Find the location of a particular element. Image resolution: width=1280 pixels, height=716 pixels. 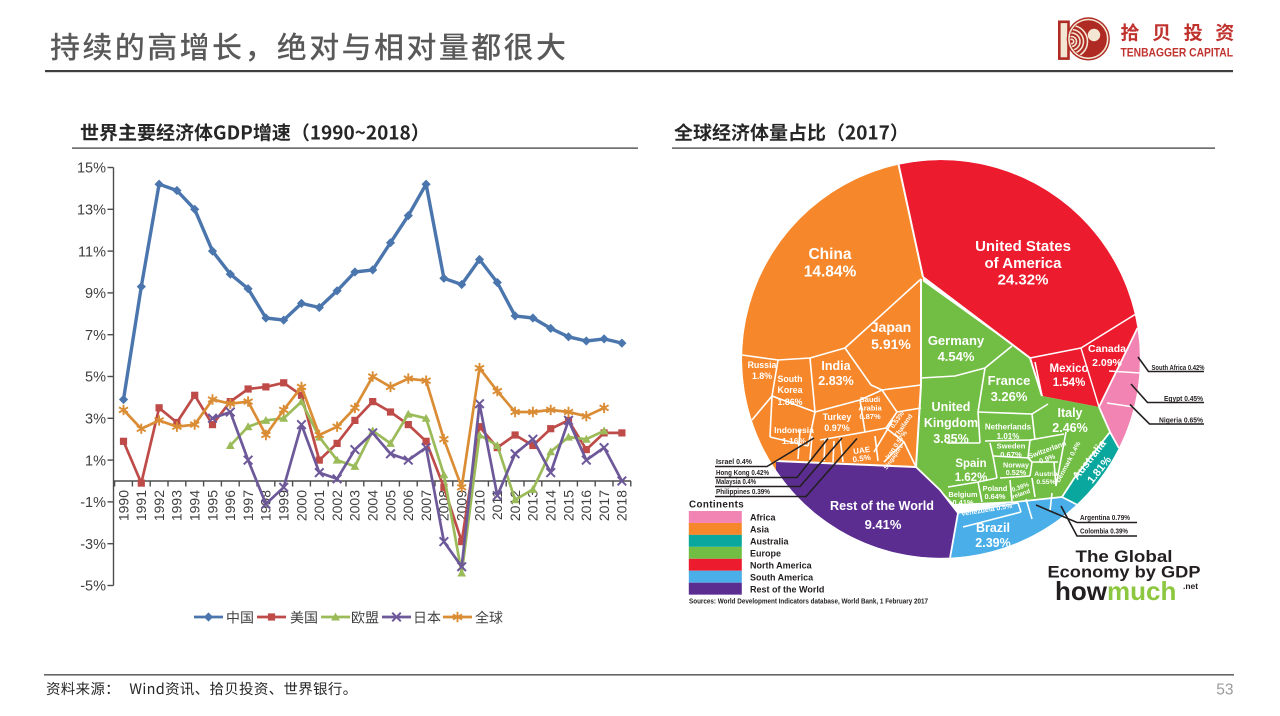

svg-text: Spain is located at coordinates (970, 464).